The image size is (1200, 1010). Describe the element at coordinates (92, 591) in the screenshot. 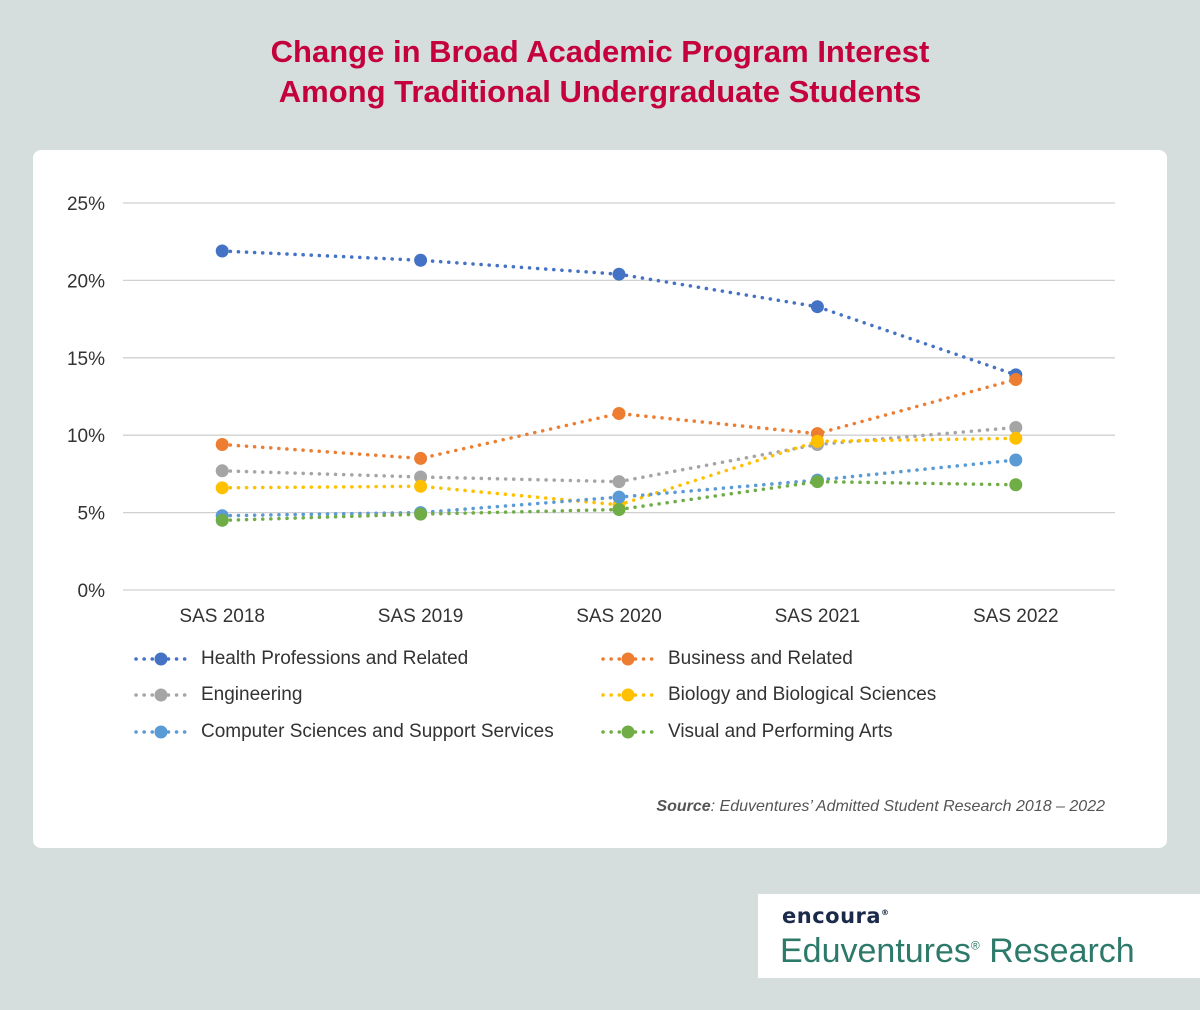

I see `y-tick-label: 0%` at that location.